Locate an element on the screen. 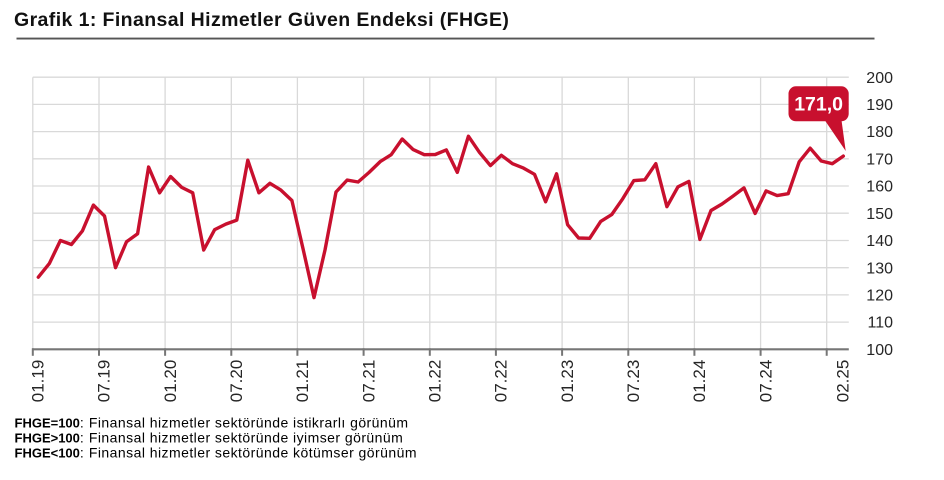 This screenshot has height=480, width=944. svg-text: 01.22 is located at coordinates (435, 381).